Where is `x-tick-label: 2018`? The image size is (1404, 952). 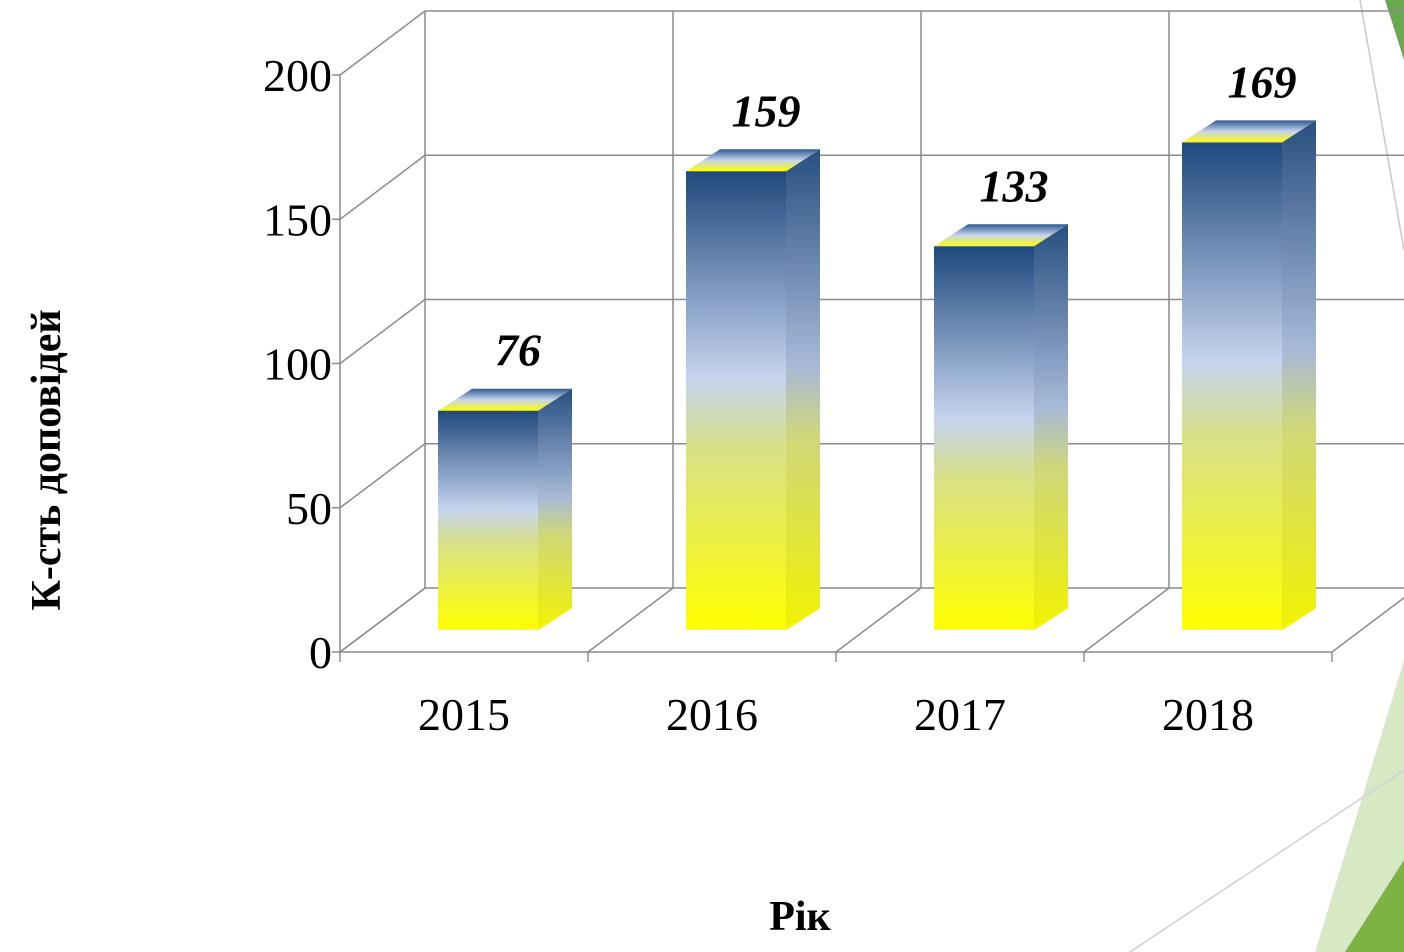
x-tick-label: 2018 is located at coordinates (1208, 714).